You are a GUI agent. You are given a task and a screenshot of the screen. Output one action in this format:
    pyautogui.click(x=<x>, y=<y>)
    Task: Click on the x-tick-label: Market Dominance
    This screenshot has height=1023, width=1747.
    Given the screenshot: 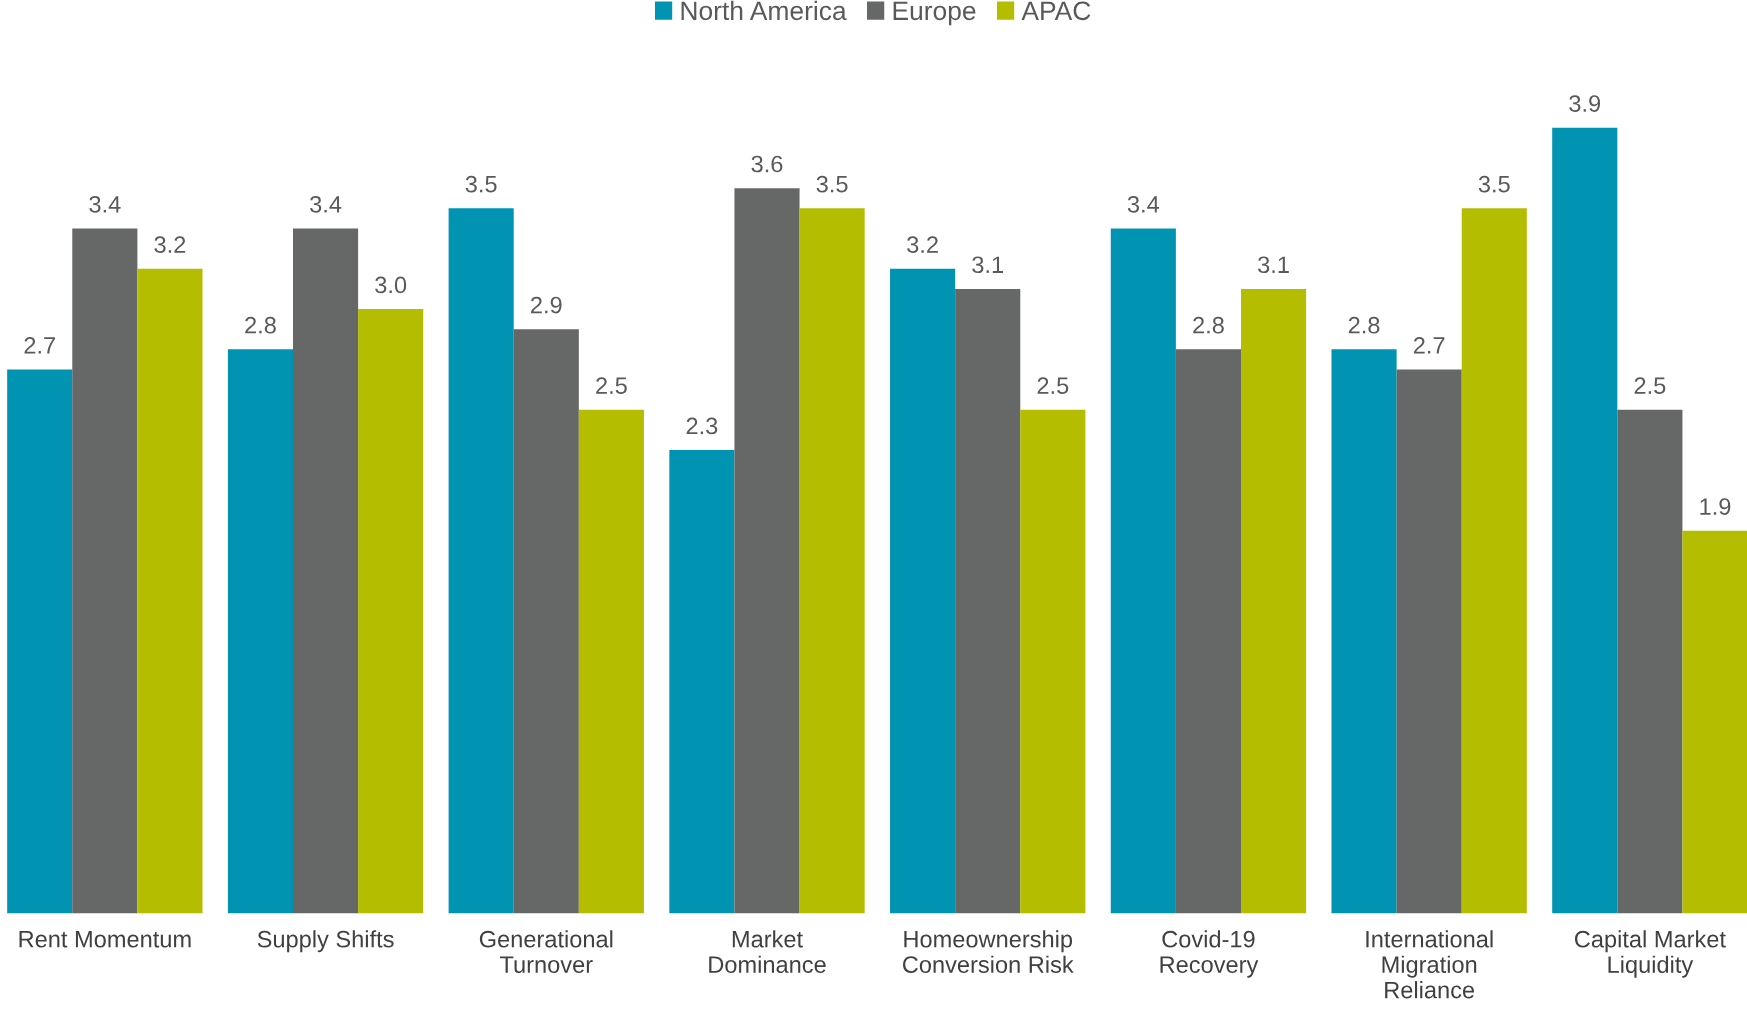 What is the action you would take?
    pyautogui.click(x=767, y=951)
    